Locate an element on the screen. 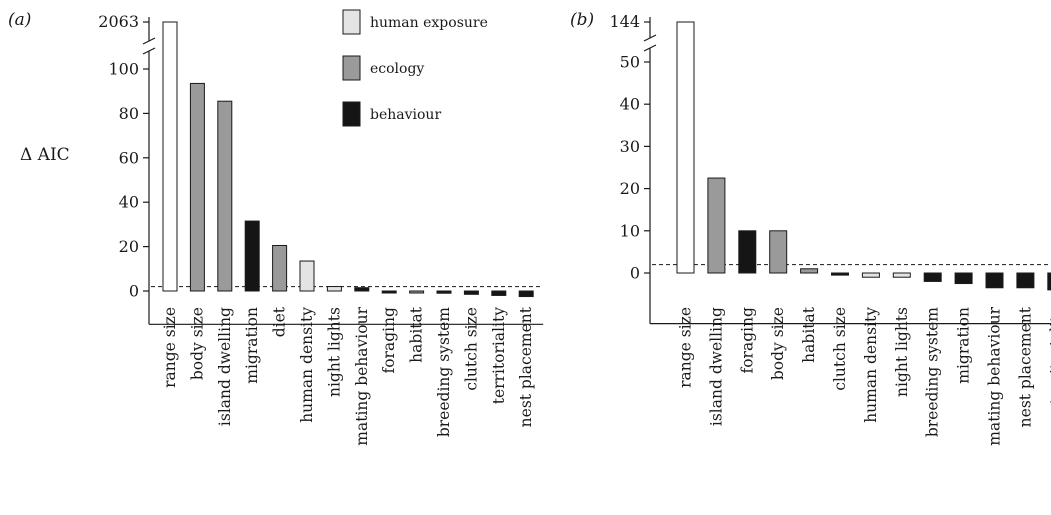 The image size is (1051, 515). y-tick-label: 30 is located at coordinates (630, 146).